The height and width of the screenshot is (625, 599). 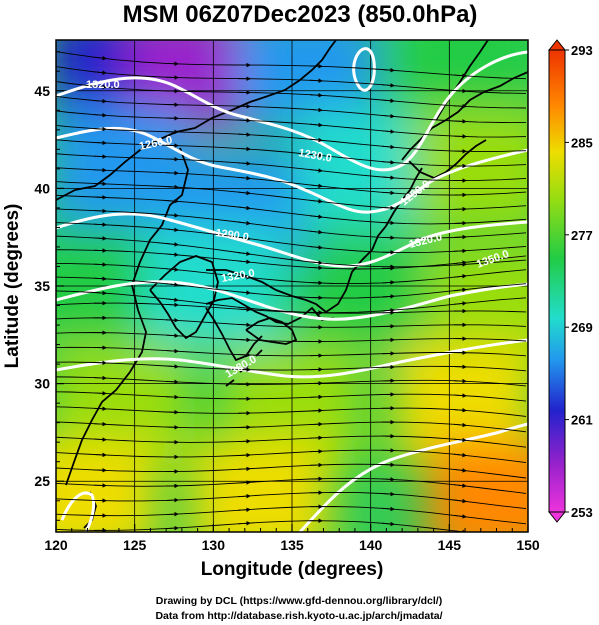 What do you see at coordinates (371, 545) in the screenshot?
I see `x-tick-label: 140` at bounding box center [371, 545].